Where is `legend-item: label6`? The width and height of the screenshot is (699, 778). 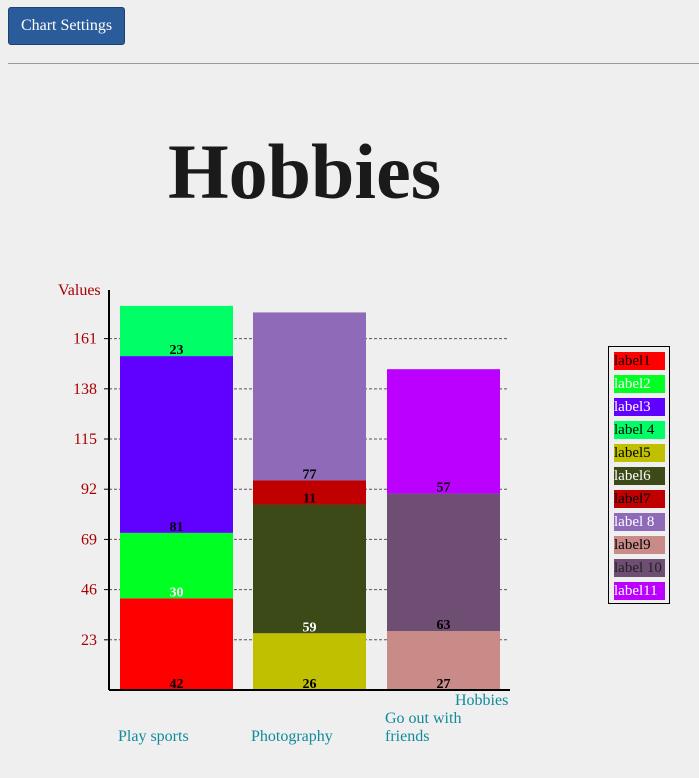
legend-item: label6 is located at coordinates (639, 476).